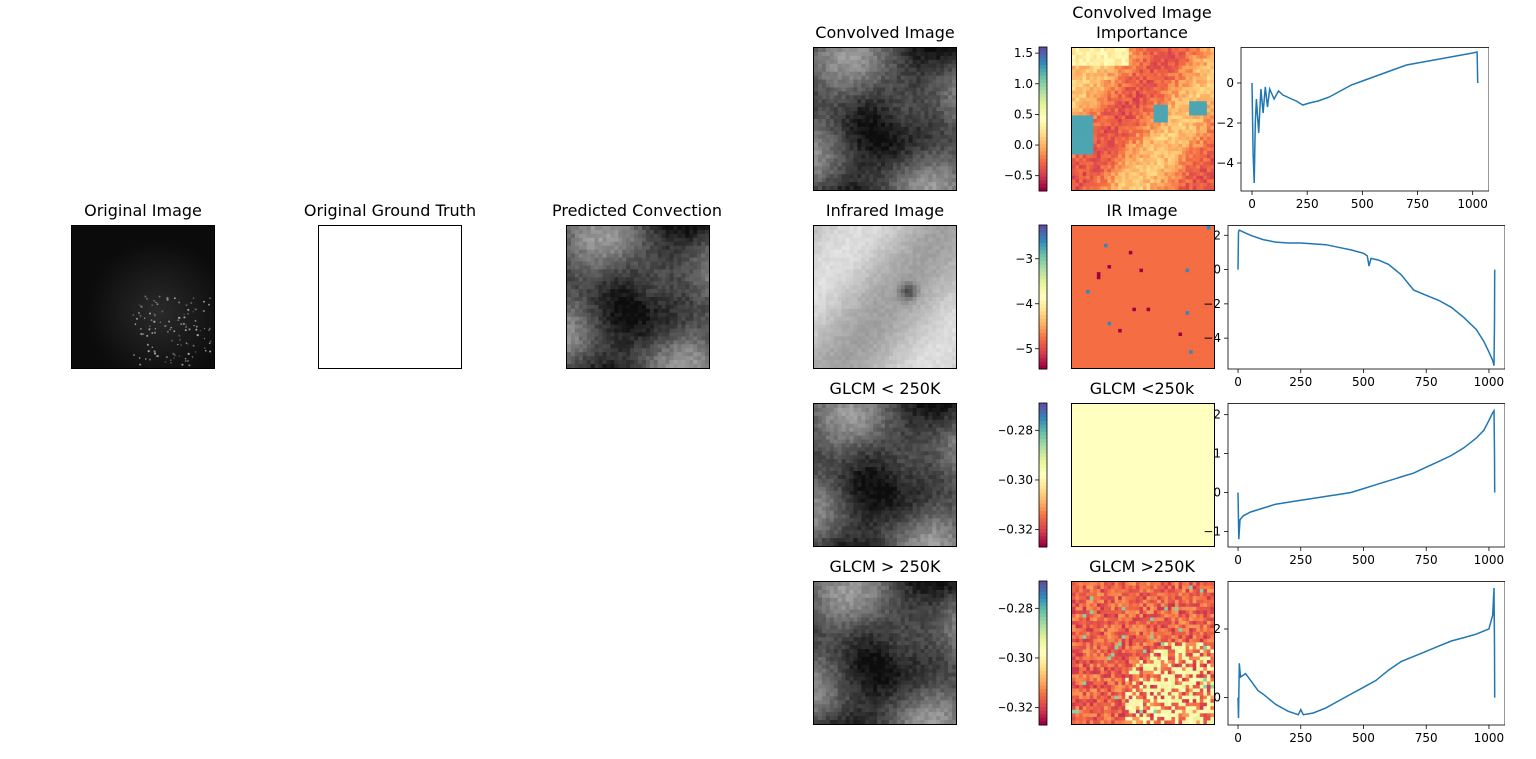 Image resolution: width=1536 pixels, height=759 pixels. I want to click on colorbar-tick-label: 1.0, so click(1023, 84).